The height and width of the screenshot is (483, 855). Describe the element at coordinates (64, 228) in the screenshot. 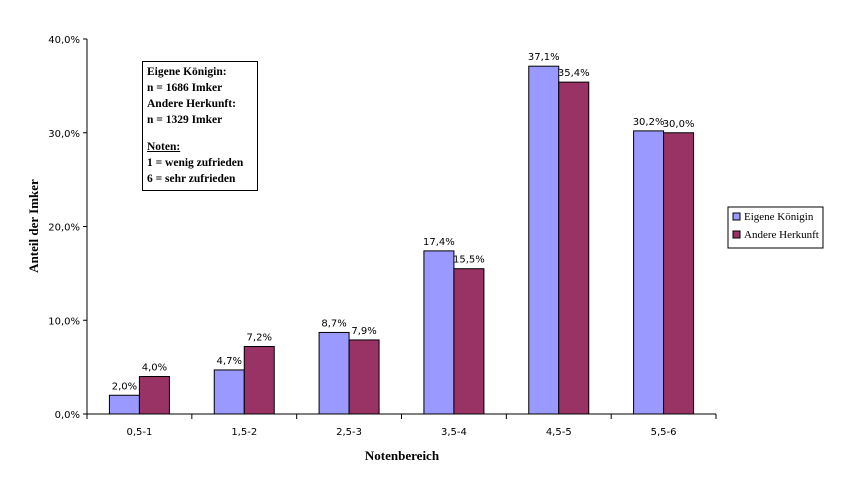

I see `y-tick-label: 20,0%` at that location.